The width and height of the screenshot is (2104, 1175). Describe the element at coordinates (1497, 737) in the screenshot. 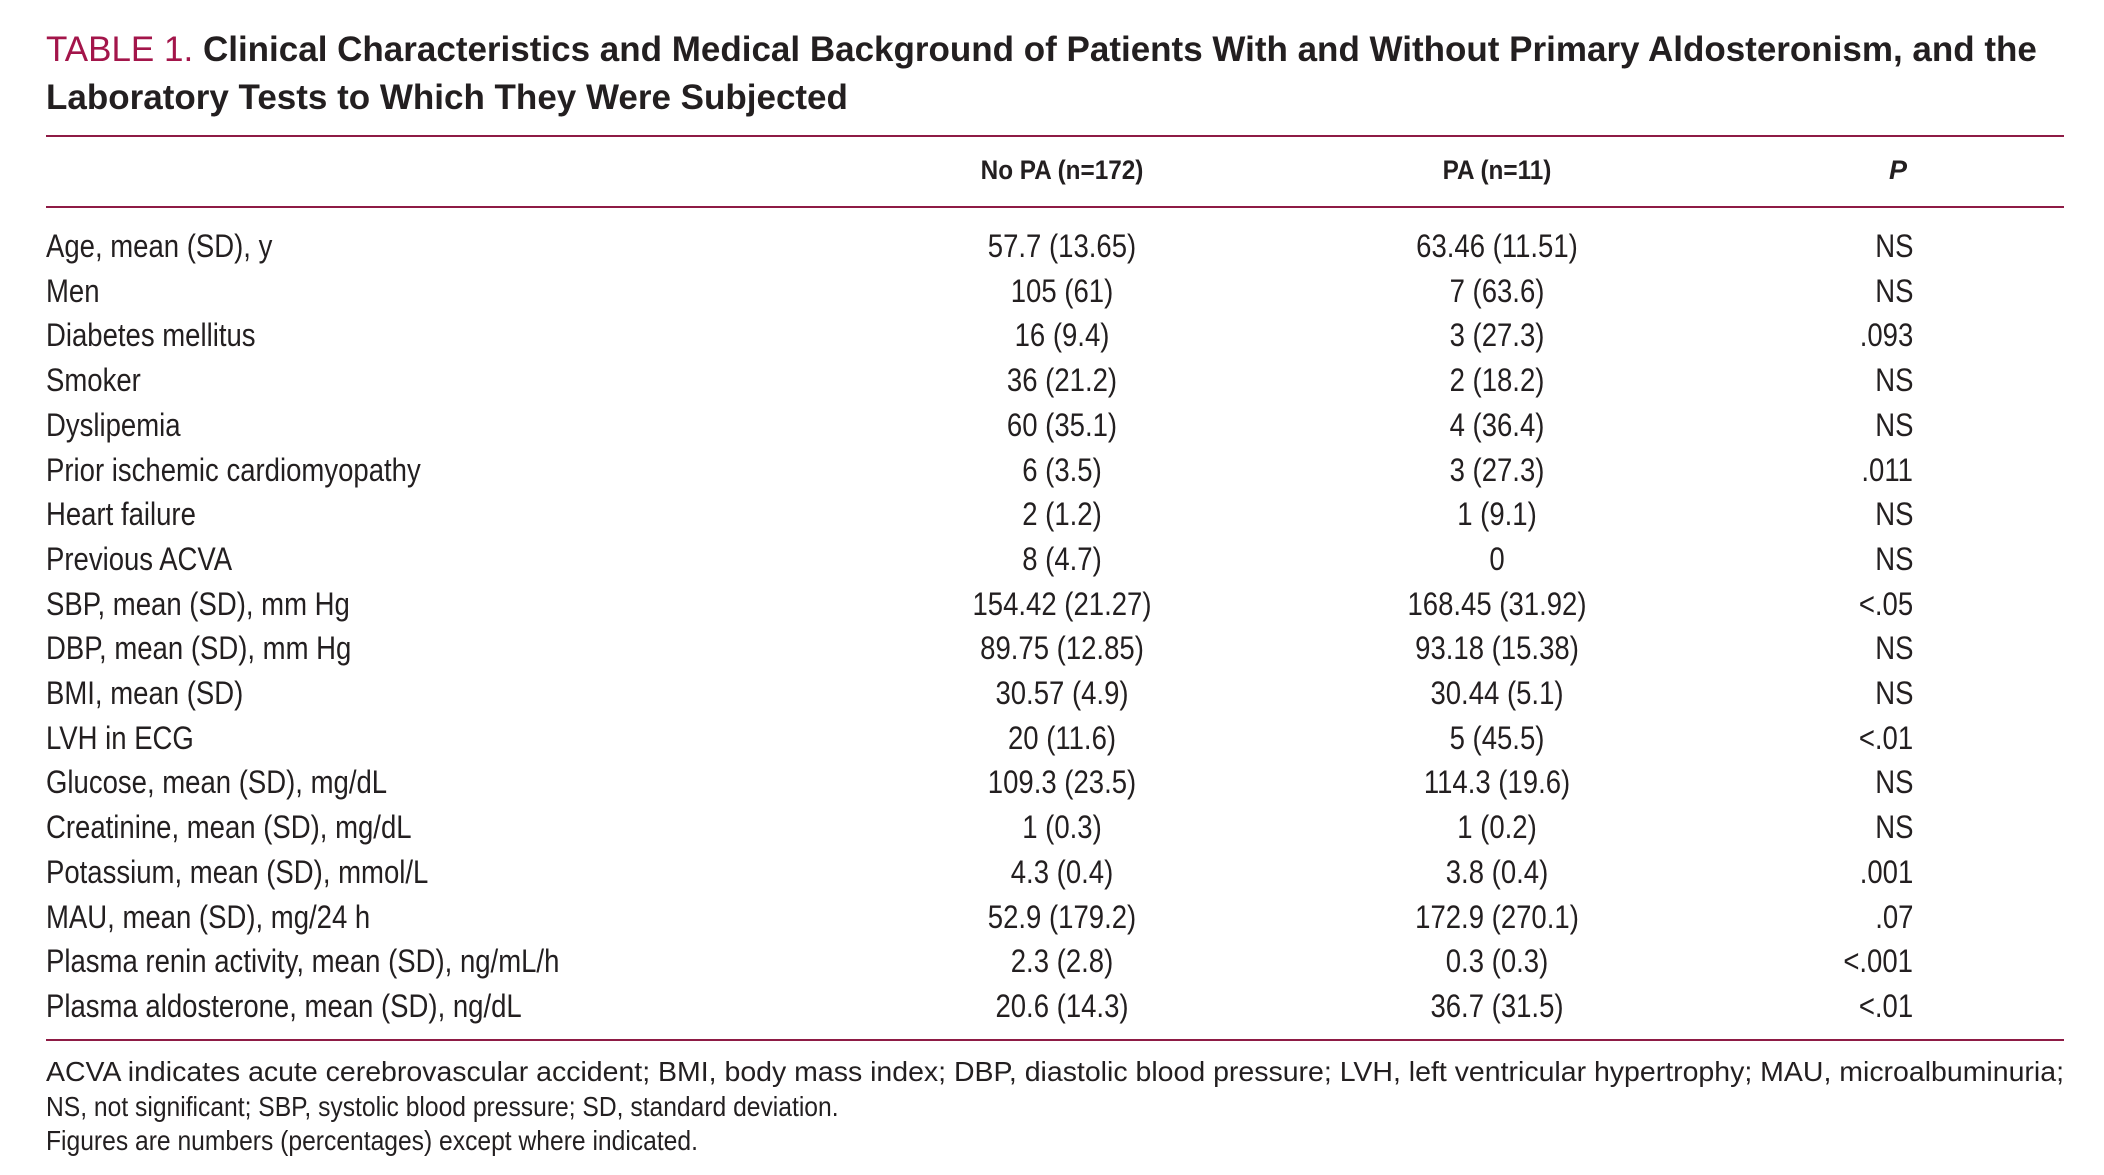

I see `cell-value: 5 (45.5)` at that location.